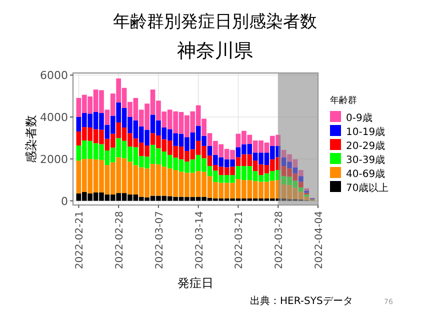 Image resolution: width=427 pixels, height=320 pixels. Describe the element at coordinates (64, 201) in the screenshot. I see `y-tick-label: 0` at that location.